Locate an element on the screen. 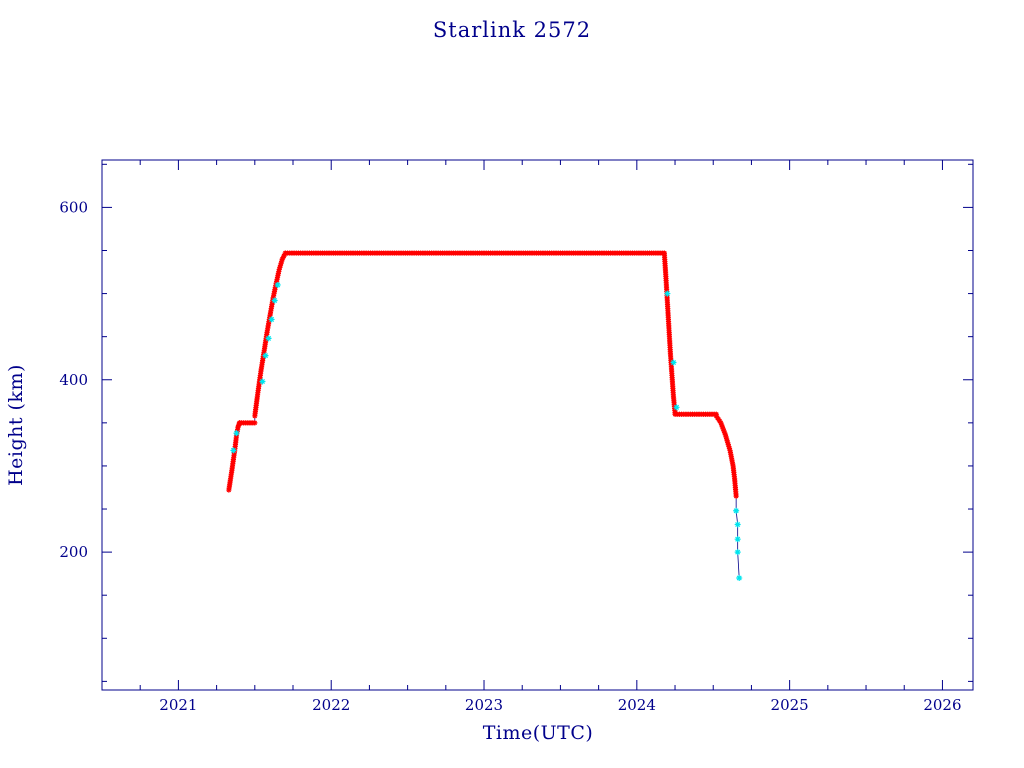 The image size is (1024, 768). x-tick-label: 2023 is located at coordinates (484, 705).